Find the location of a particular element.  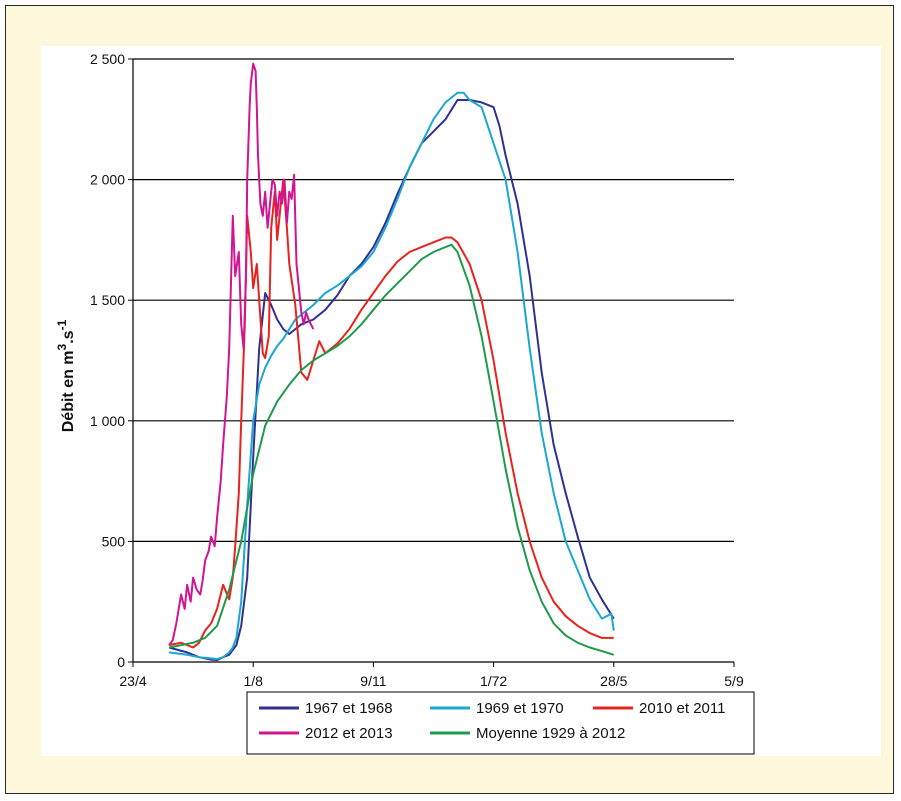

series-line is located at coordinates (241, 354).